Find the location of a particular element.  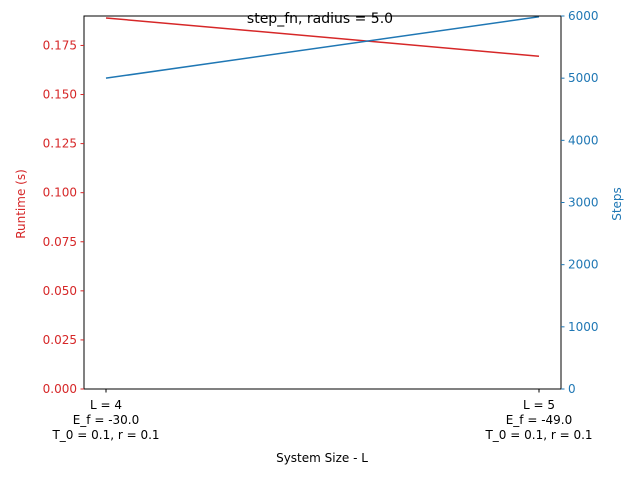

left-axis-tick-label-6: 0.150 is located at coordinates (60, 95).